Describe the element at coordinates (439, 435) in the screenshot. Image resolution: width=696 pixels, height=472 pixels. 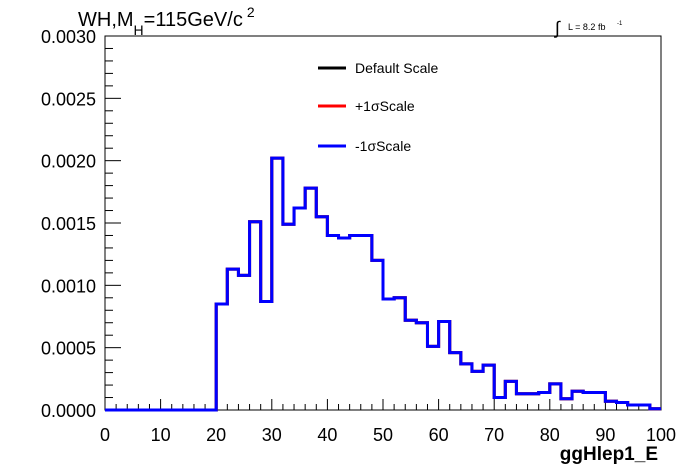
I see `x-tick-label: 60` at that location.